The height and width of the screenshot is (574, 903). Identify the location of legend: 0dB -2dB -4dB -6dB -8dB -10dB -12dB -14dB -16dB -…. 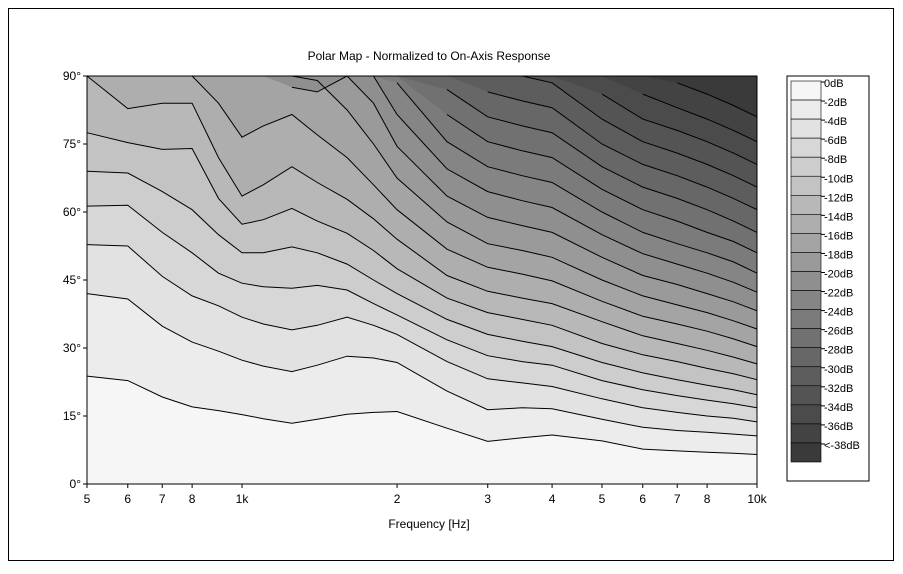
(828, 278).